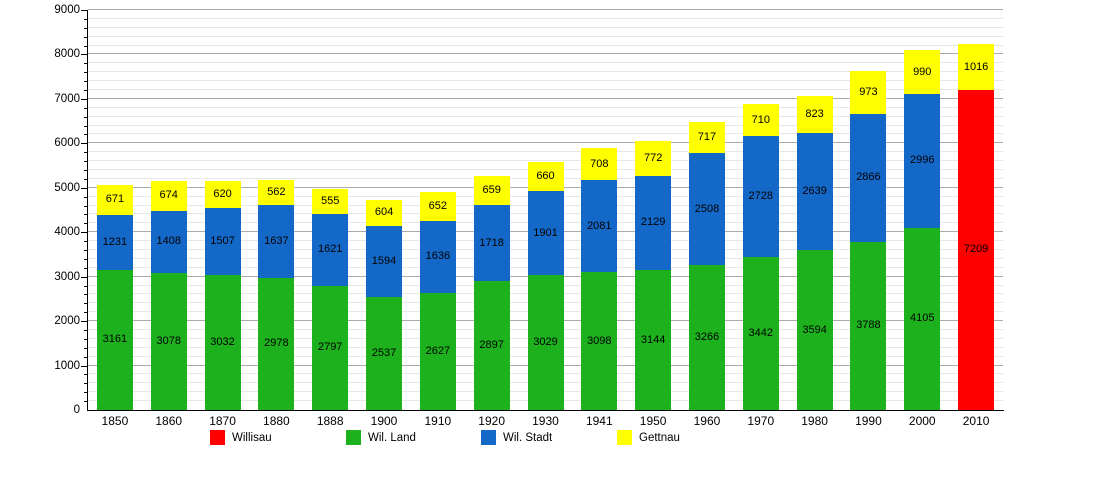 Image resolution: width=1100 pixels, height=500 pixels. Describe the element at coordinates (868, 92) in the screenshot. I see `bar-value-label: 973` at that location.